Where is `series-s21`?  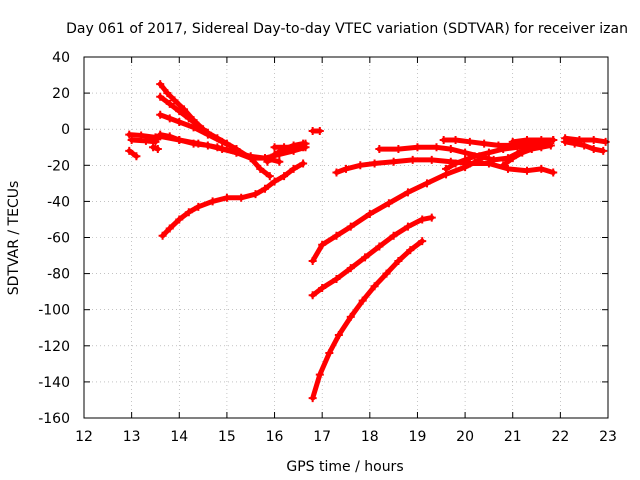
series-s21 is located at coordinates (527, 155).